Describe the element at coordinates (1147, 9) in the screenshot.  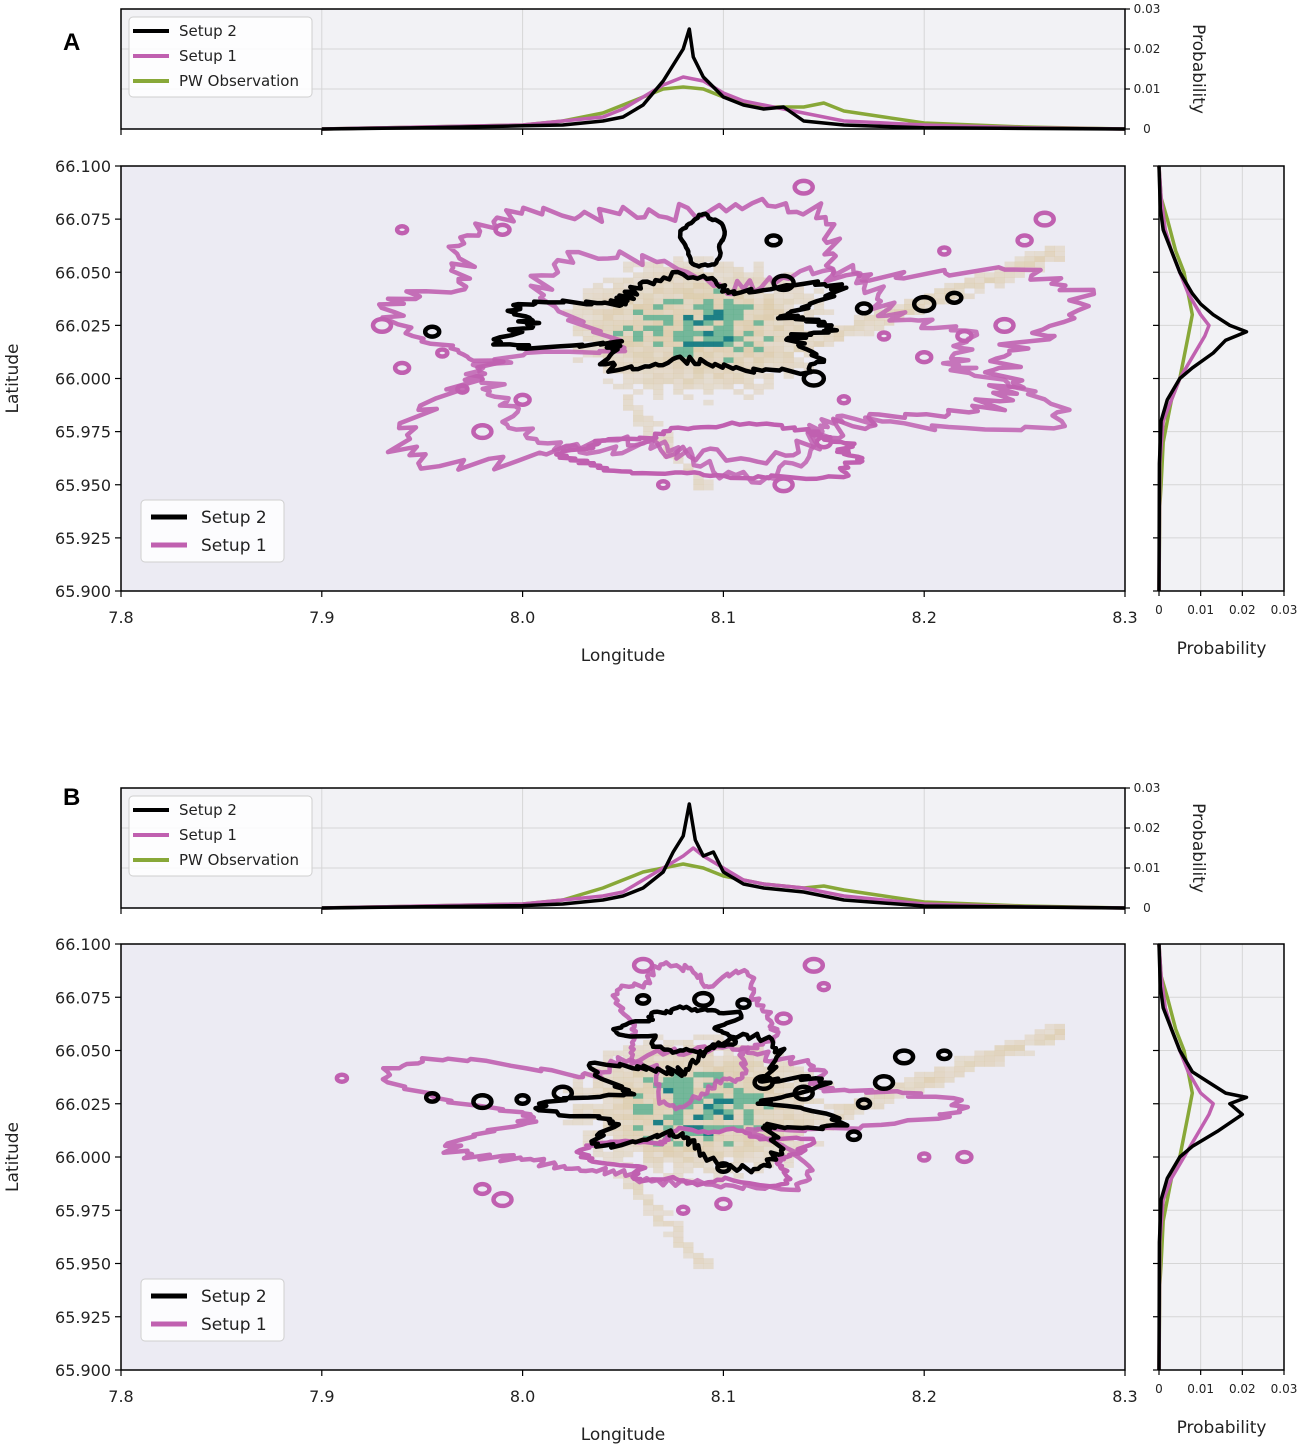
I see `top-marginal-y-tick-label: 0.03` at that location.